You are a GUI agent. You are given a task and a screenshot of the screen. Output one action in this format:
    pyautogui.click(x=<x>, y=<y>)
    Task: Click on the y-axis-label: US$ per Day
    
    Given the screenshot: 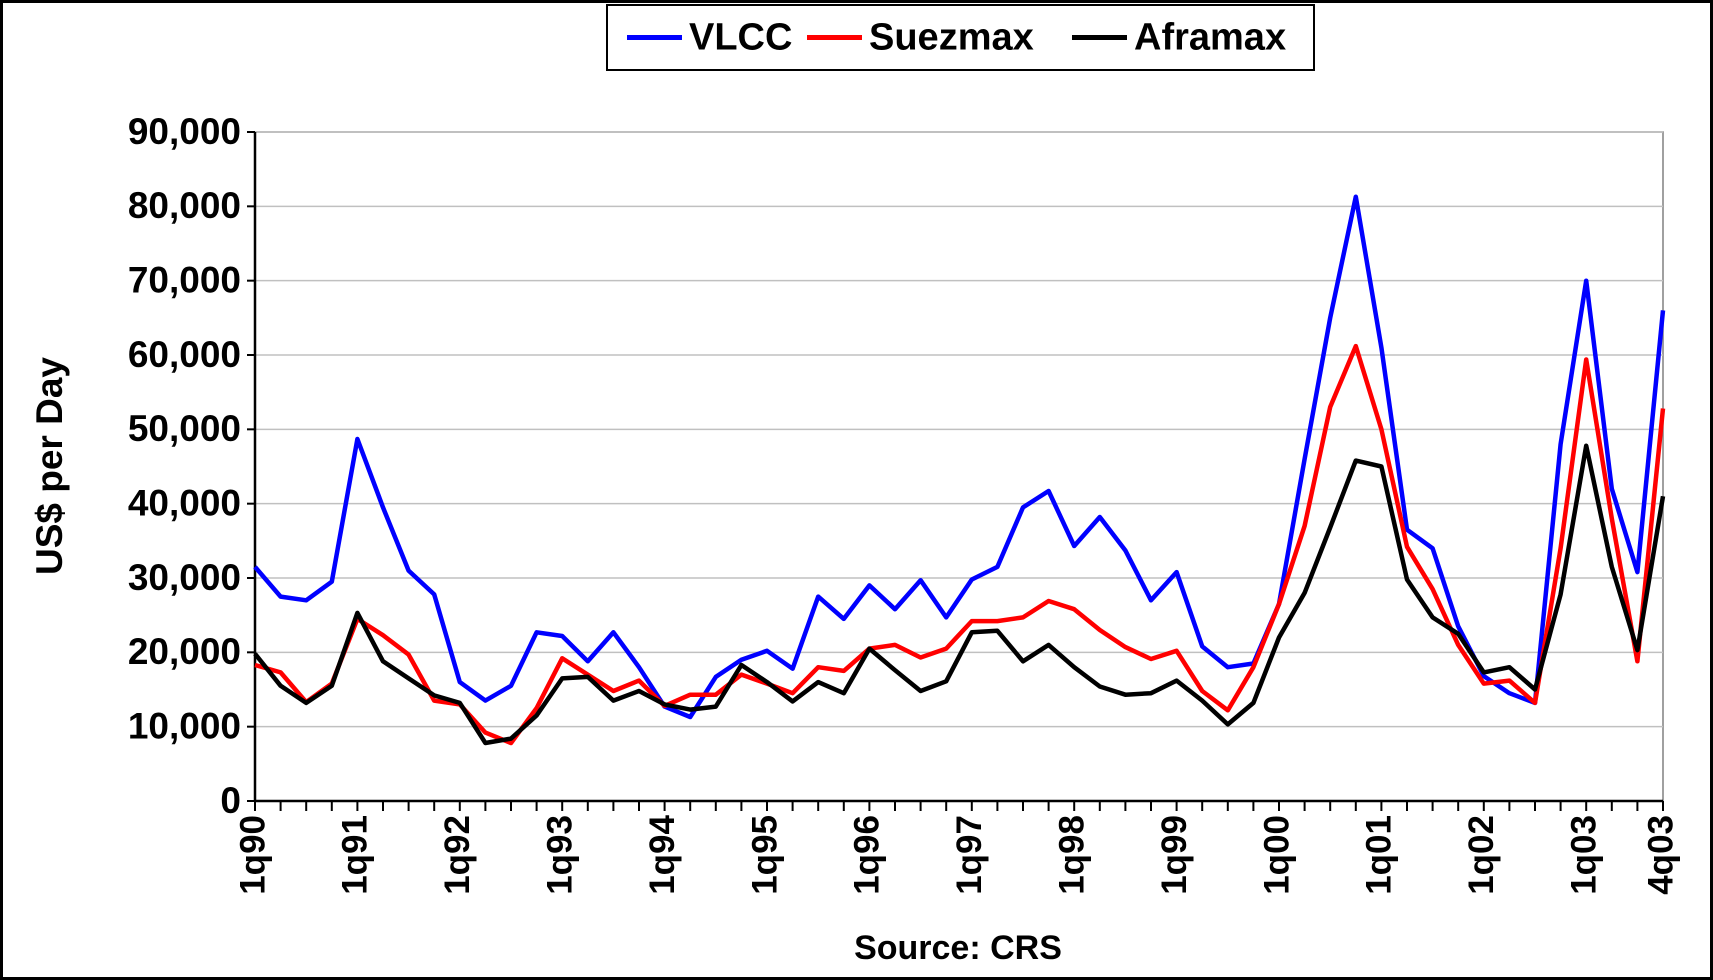 What is the action you would take?
    pyautogui.click(x=49, y=466)
    